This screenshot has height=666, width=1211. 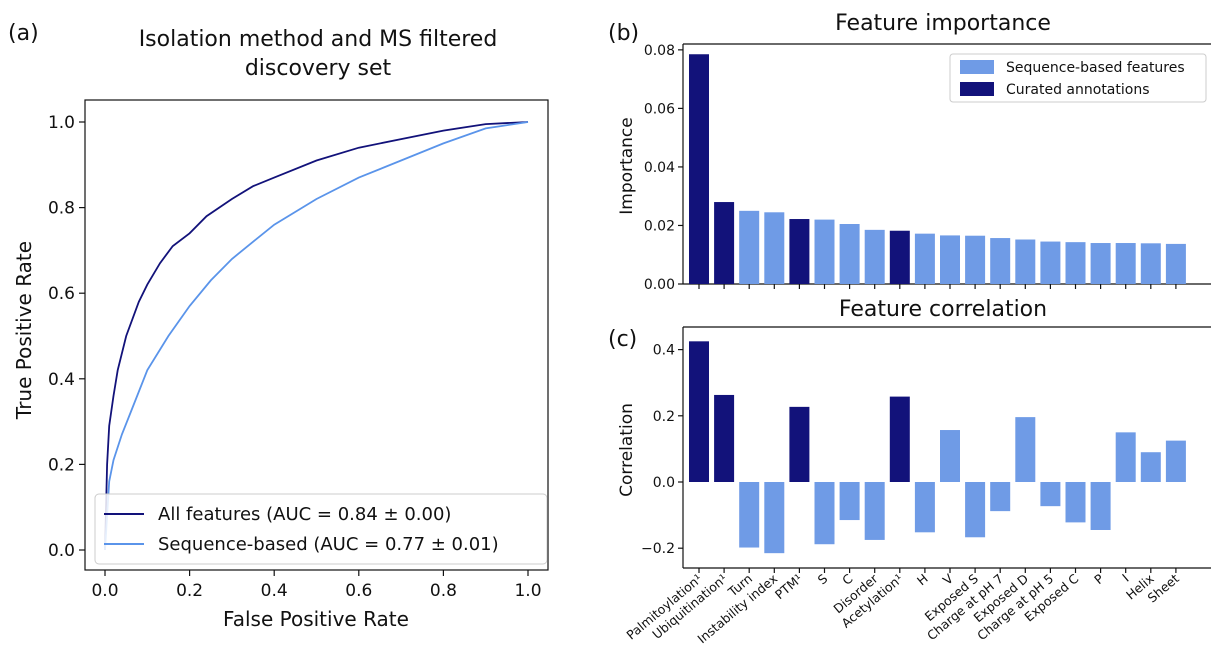 I want to click on roc-y-axis-label: True Positive Rate, so click(x=24, y=330).